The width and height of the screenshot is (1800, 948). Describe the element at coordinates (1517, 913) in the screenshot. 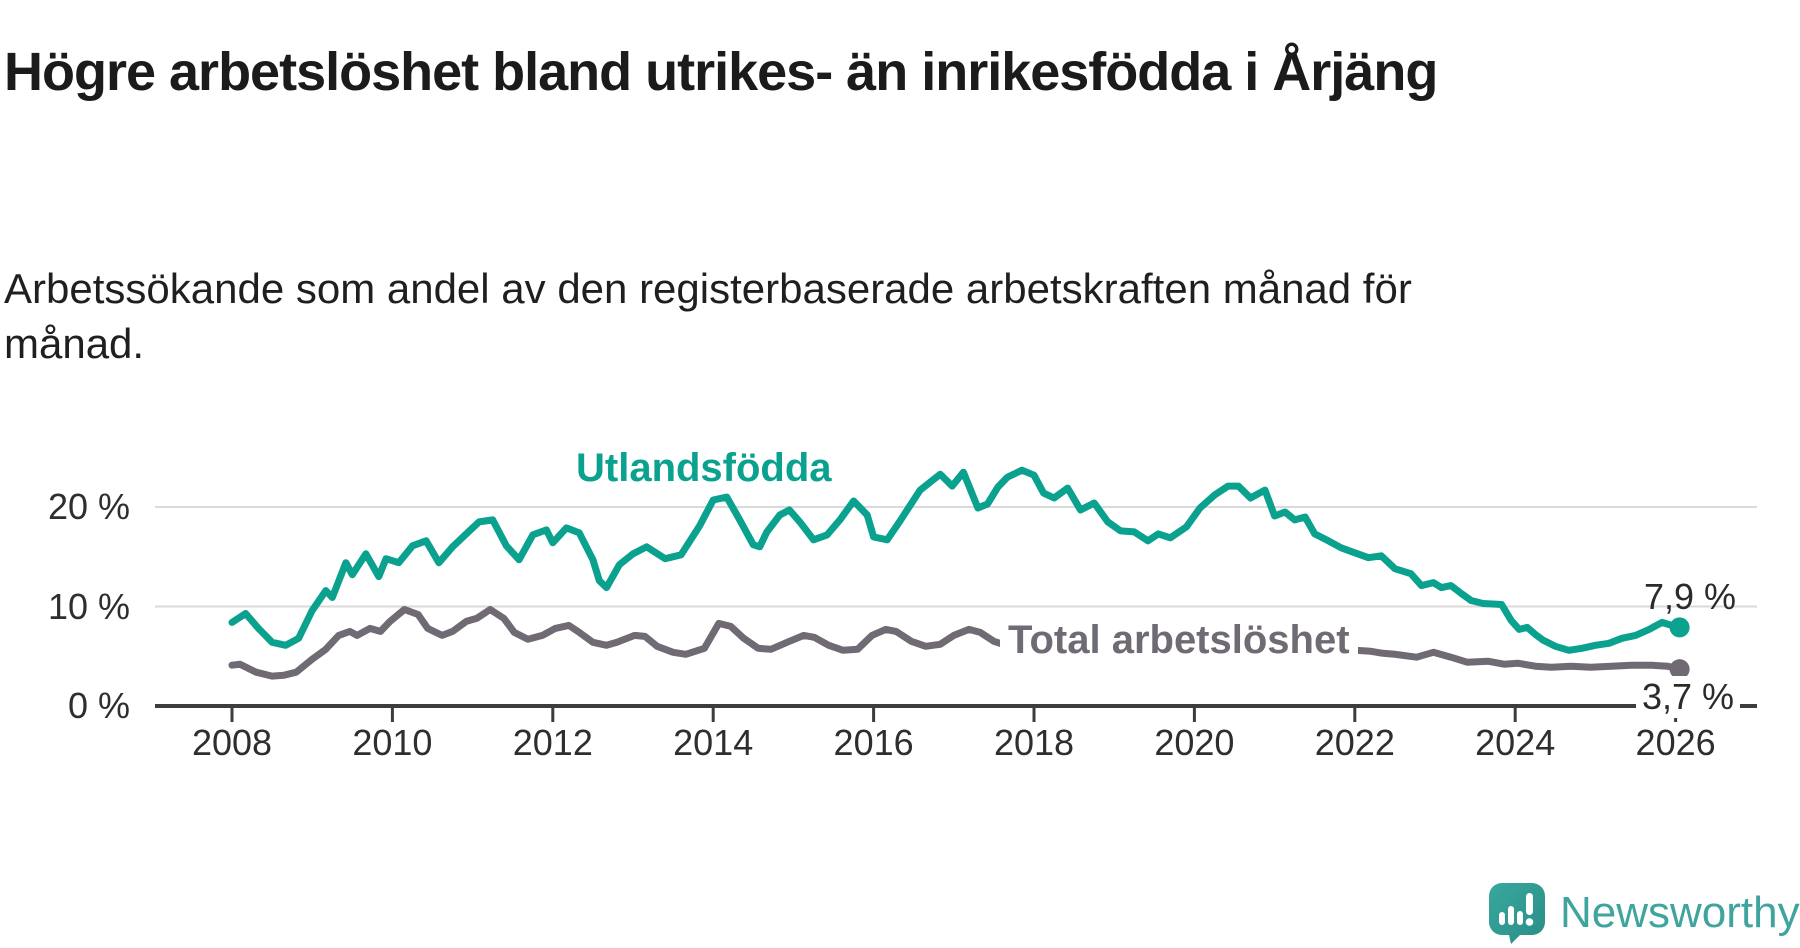

I see `speech-bubble-bar-chart-icon` at that location.